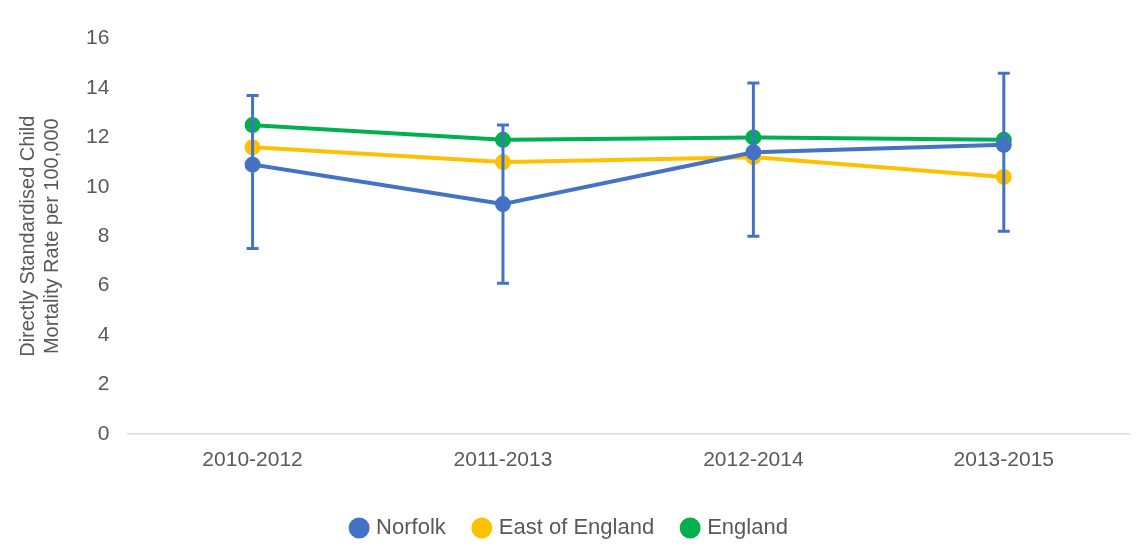  I want to click on x-tick-label: 2011-2013, so click(503, 459).